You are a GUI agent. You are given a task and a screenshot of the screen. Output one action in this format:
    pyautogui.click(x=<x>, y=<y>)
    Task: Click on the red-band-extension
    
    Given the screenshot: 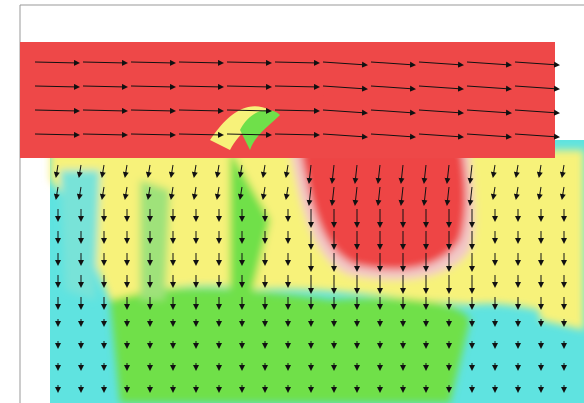 What is the action you would take?
    pyautogui.click(x=377, y=114)
    